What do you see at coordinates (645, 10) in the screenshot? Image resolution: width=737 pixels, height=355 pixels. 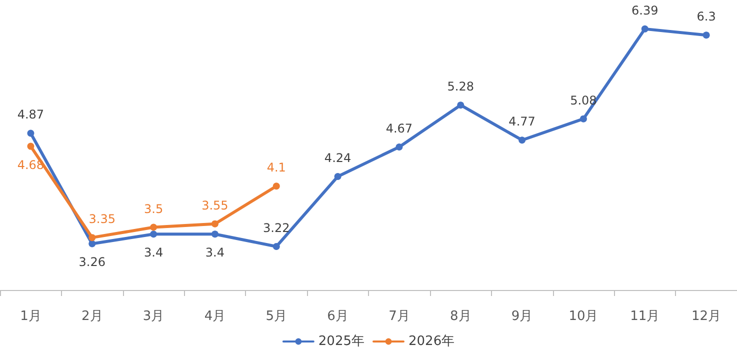 I see `data-label: 6.39` at bounding box center [645, 10].